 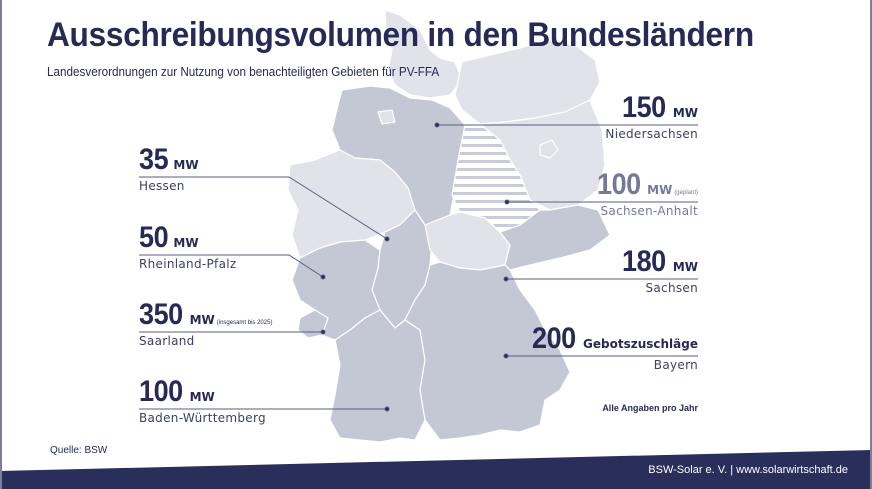 What do you see at coordinates (161, 314) in the screenshot?
I see `value: 350` at bounding box center [161, 314].